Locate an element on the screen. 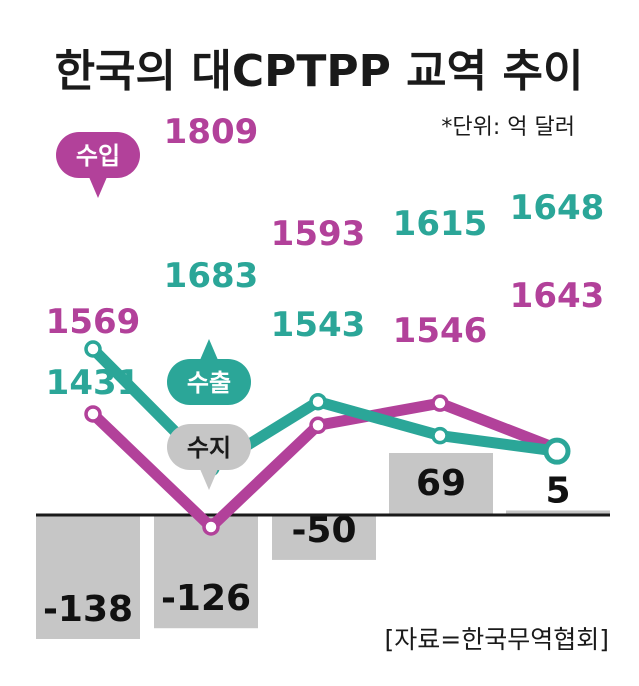 This screenshot has width=639, height=686. source-note: [자료=한국무역협회] is located at coordinates (497, 639).